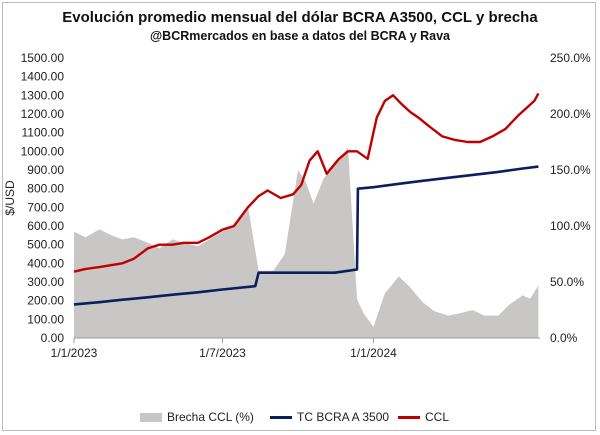 Image resolution: width=600 pixels, height=435 pixels. What do you see at coordinates (373, 353) in the screenshot?
I see `x-tick-label: 1/1/2024` at bounding box center [373, 353].